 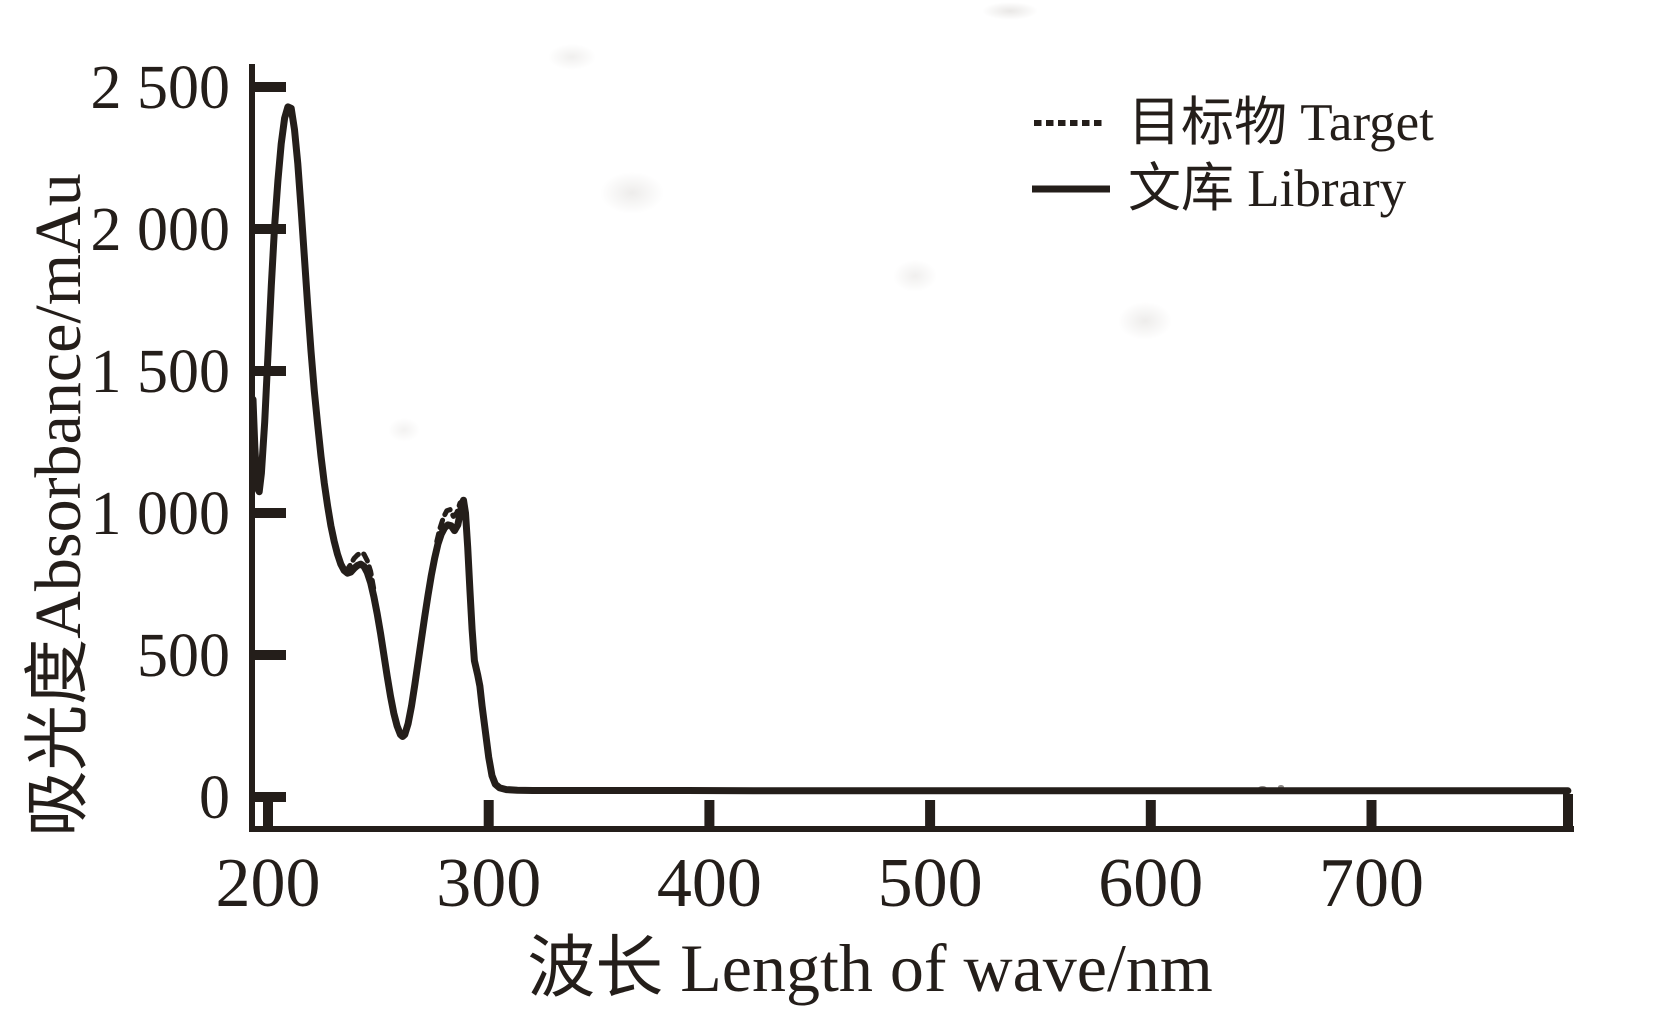 I want to click on legend-item-target: 目标物 Target, so click(x=1233, y=123).